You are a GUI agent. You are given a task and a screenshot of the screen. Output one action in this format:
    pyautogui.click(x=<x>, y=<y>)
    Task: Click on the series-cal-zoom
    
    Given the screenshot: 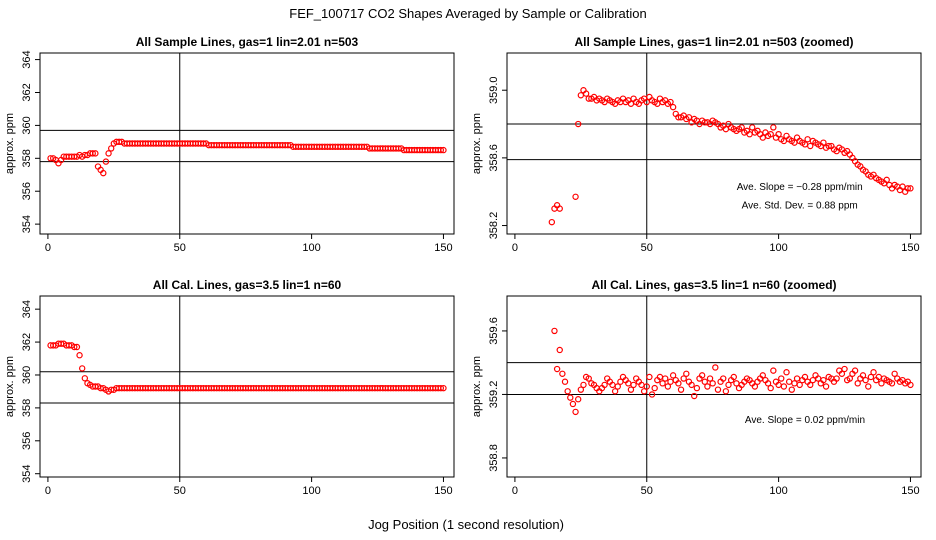 What is the action you would take?
    pyautogui.click(x=732, y=371)
    